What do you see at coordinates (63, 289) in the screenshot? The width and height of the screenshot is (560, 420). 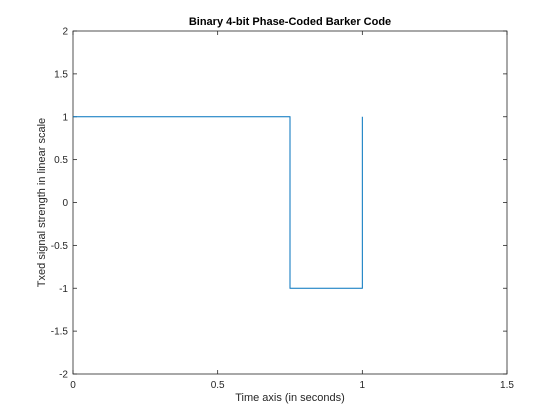 I see `y-tick-label: -1` at bounding box center [63, 289].